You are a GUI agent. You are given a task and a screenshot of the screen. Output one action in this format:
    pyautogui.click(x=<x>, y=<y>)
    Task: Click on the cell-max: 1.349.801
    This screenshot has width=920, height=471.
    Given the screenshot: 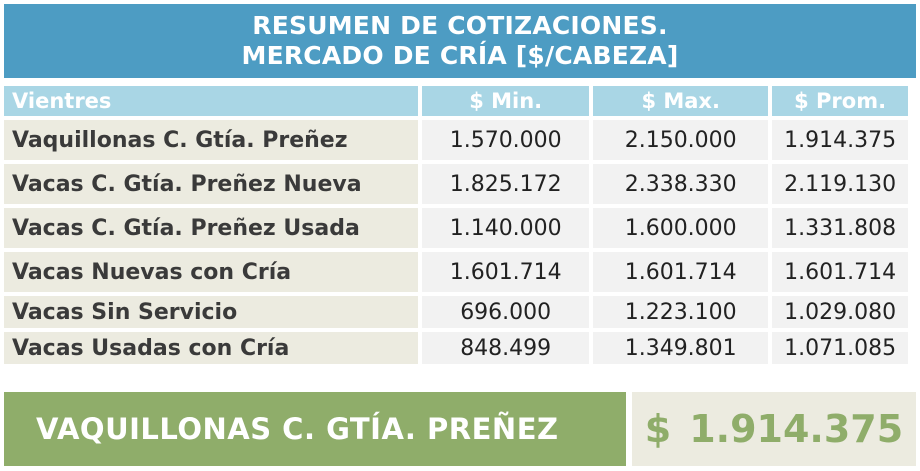 What is the action you would take?
    pyautogui.click(x=681, y=348)
    